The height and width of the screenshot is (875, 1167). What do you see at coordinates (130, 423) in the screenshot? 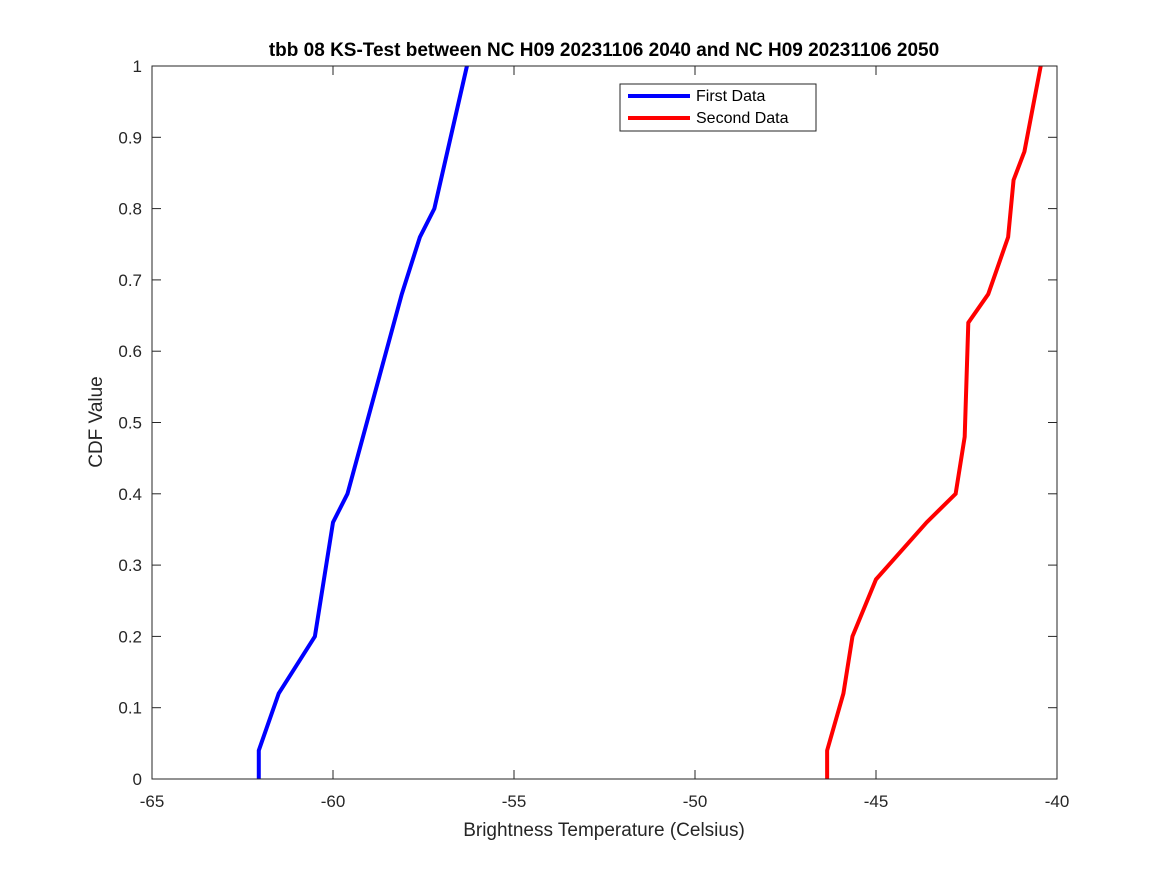
I see `y-tick-label: 0.5` at bounding box center [130, 423].